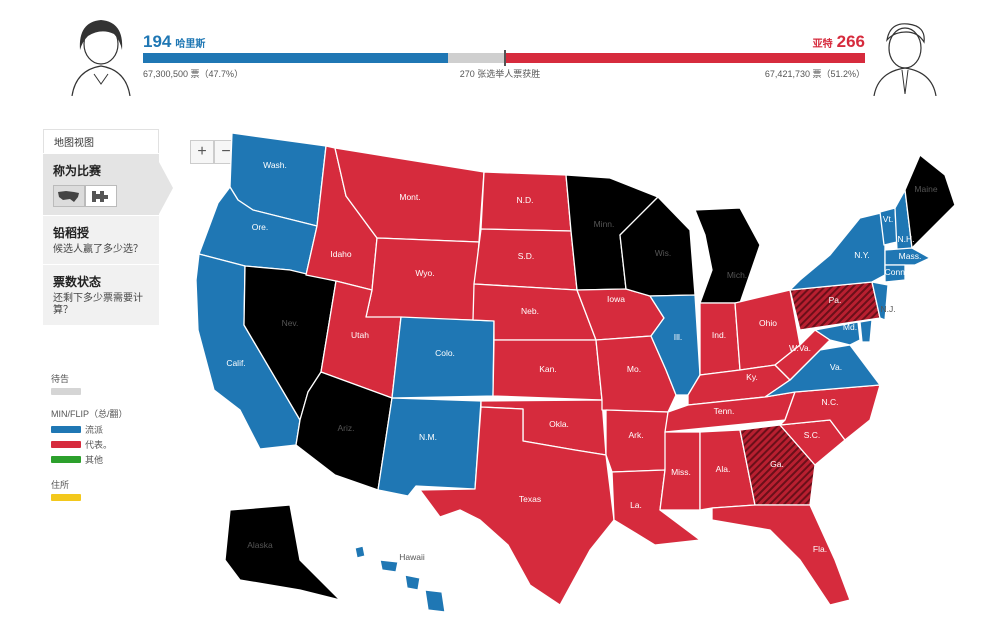  I want to click on state-label-va: Va., so click(836, 367).